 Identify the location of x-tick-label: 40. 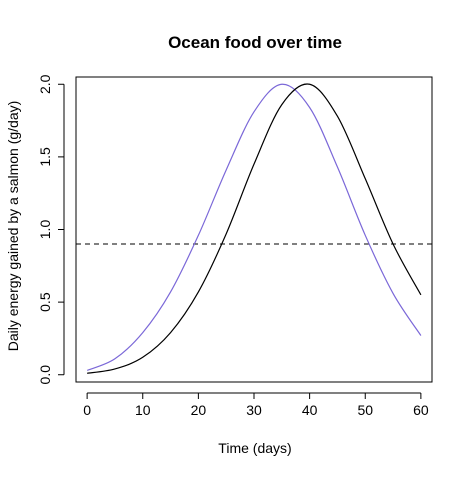
(310, 410).